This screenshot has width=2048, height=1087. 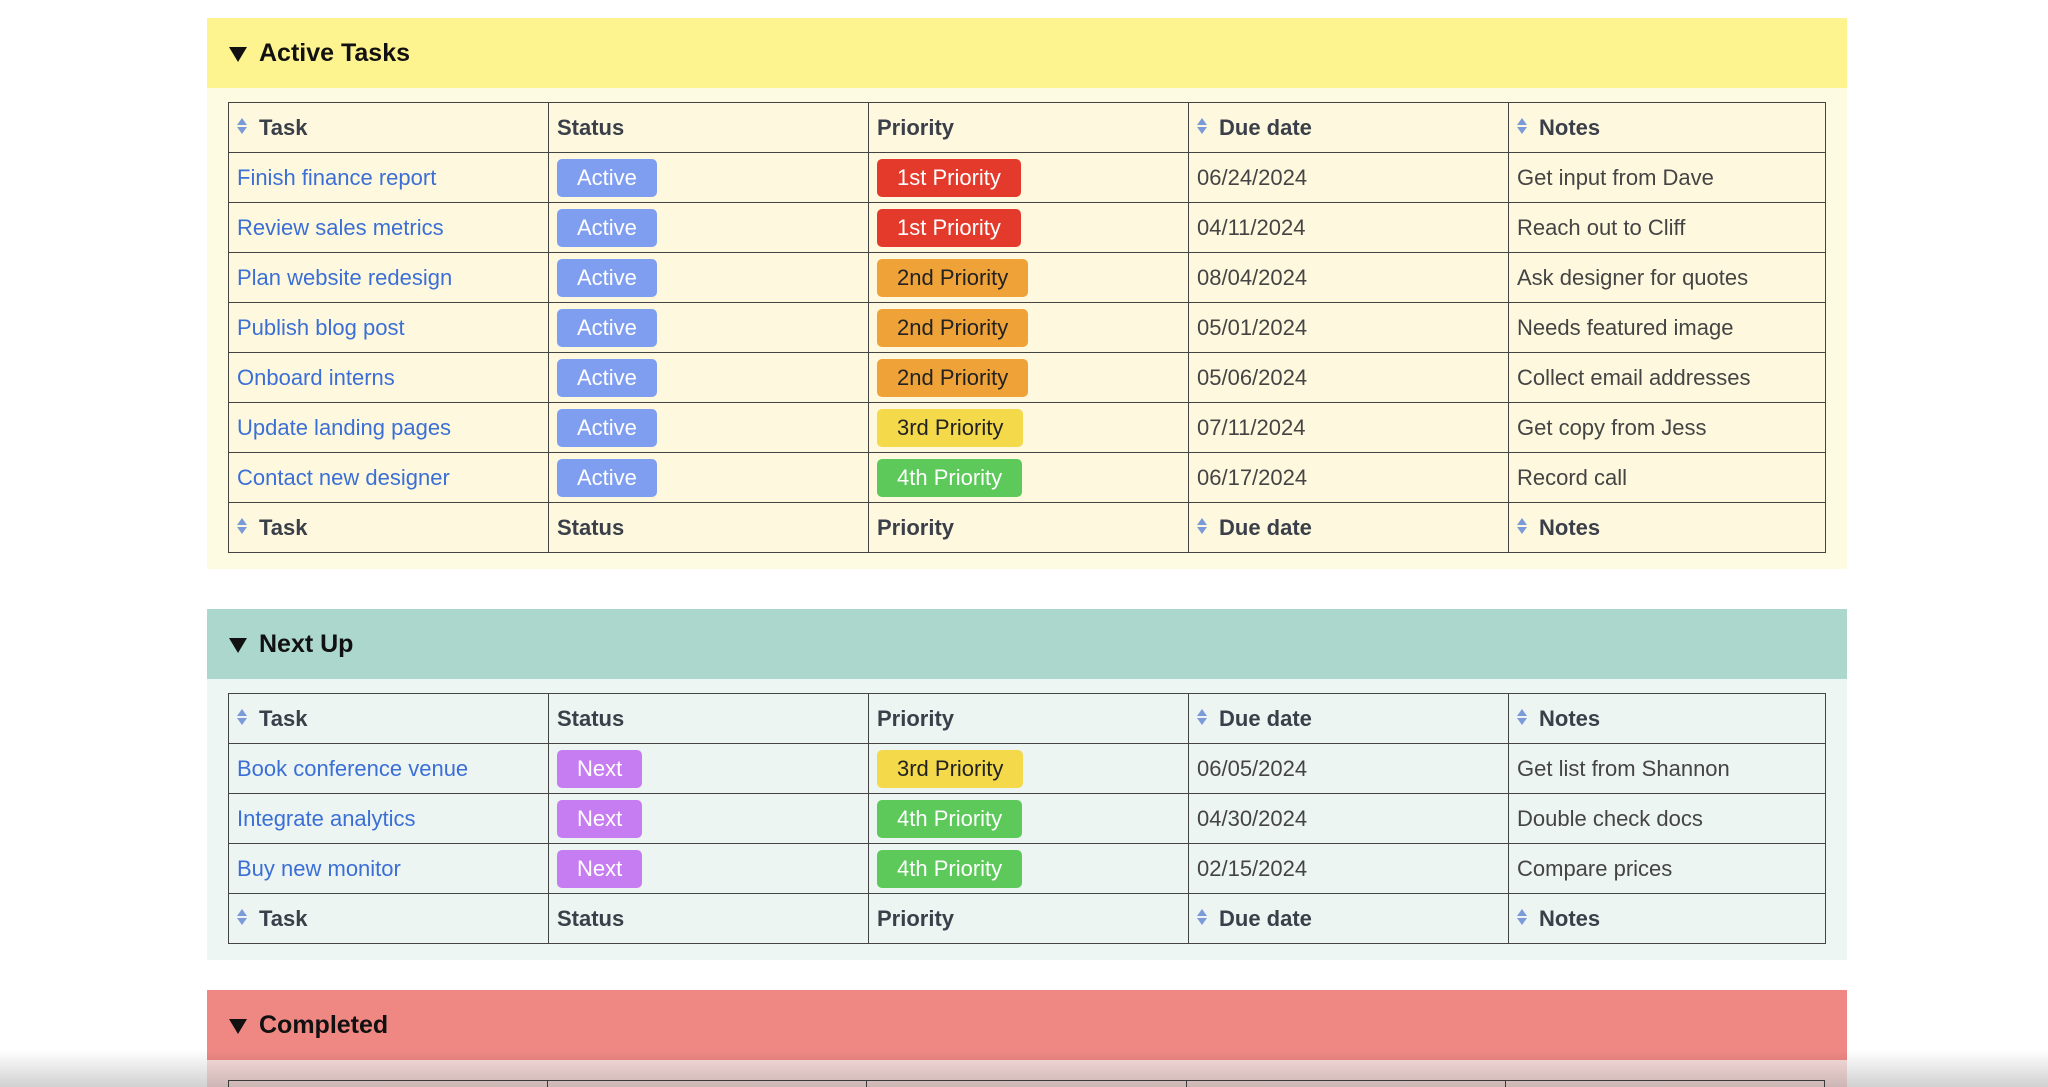 I want to click on task-link: Finish finance report, so click(x=337, y=177).